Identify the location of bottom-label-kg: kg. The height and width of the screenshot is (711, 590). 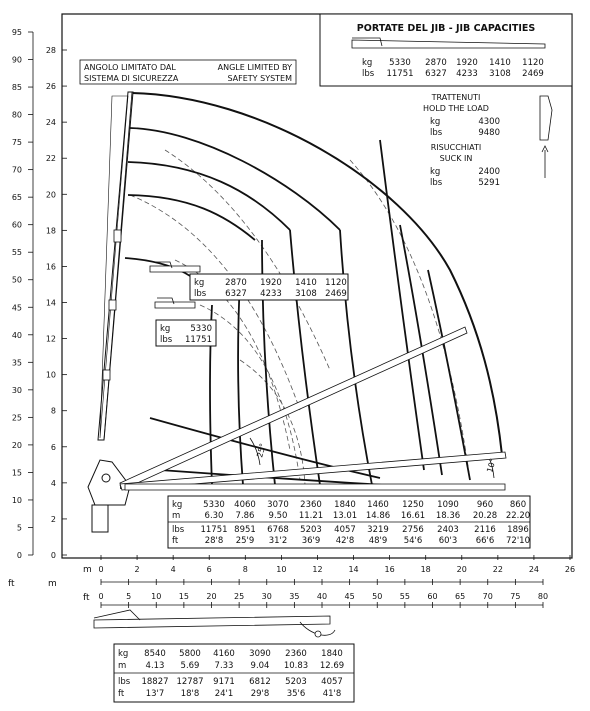
(123, 654).